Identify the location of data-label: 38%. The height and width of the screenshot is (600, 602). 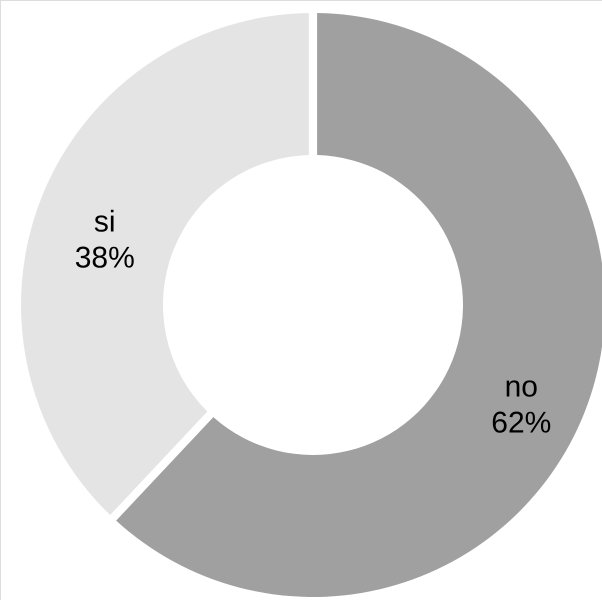
(104, 258).